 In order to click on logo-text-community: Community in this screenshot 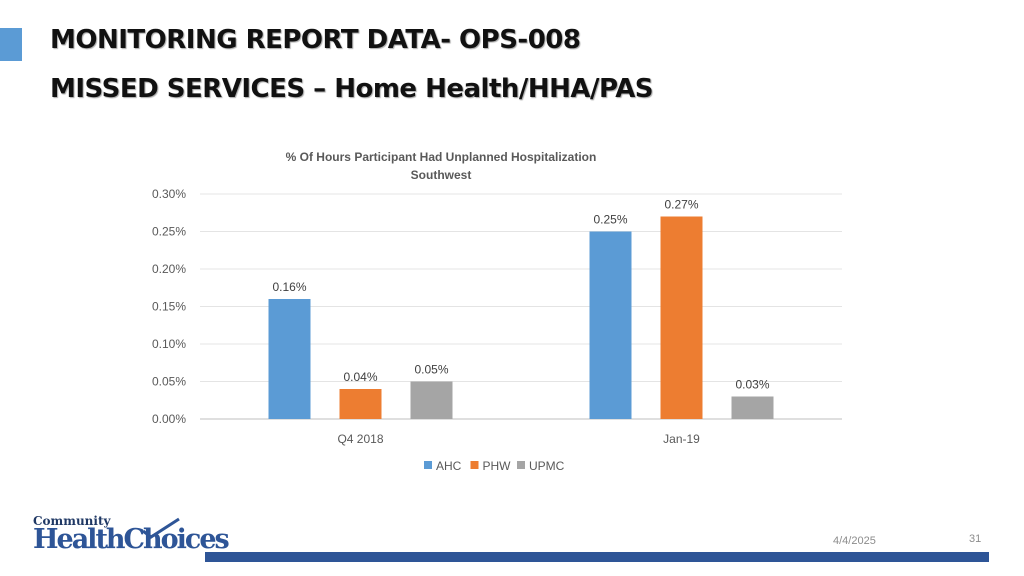, I will do `click(72, 521)`.